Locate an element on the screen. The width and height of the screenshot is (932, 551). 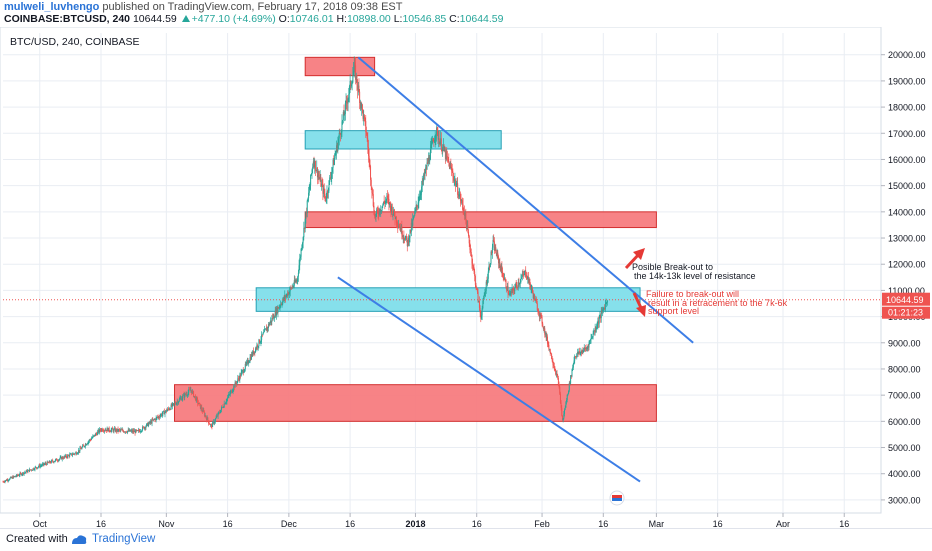
resistance-zone is located at coordinates (415, 403).